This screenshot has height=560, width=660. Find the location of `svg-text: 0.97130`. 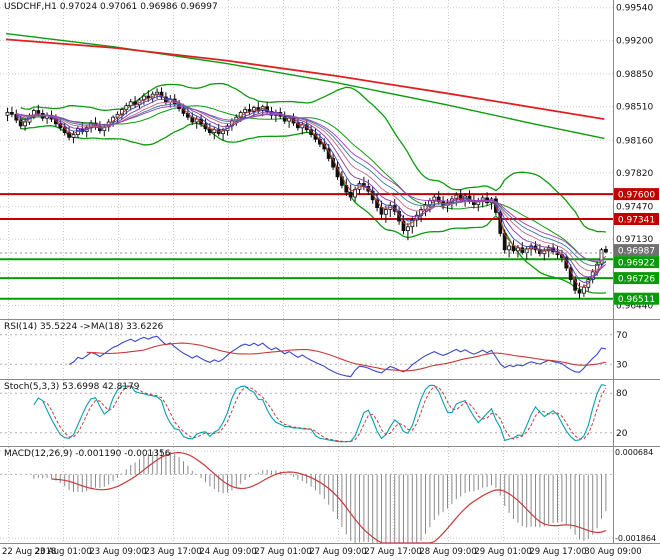

svg-text: 0.97130 is located at coordinates (634, 240).